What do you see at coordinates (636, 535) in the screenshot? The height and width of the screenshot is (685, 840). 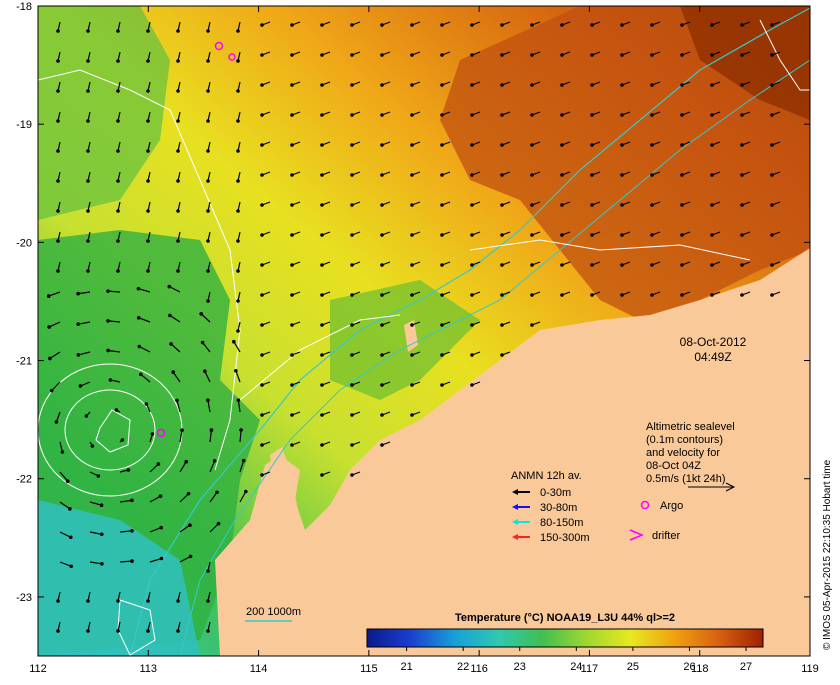 I see `drifter-legend-icon` at bounding box center [636, 535].